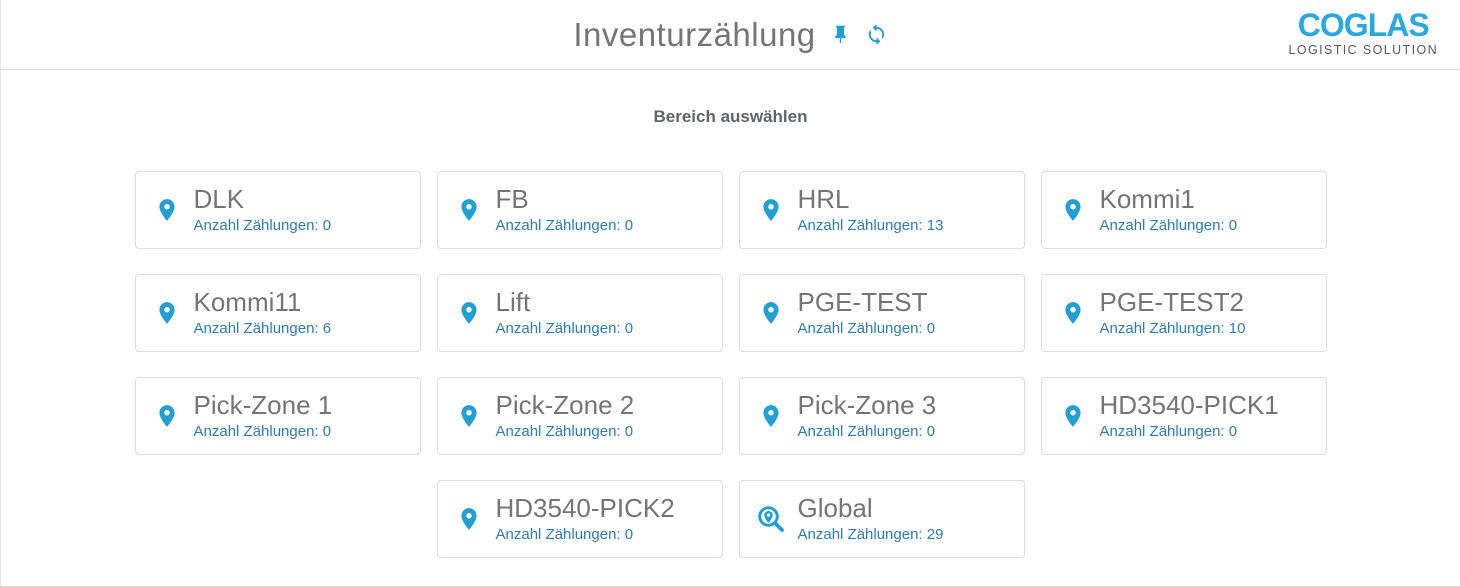 The image size is (1460, 587). I want to click on area-card: HD3540-PICK1 Anzahl Zählungen: 0, so click(1183, 416).